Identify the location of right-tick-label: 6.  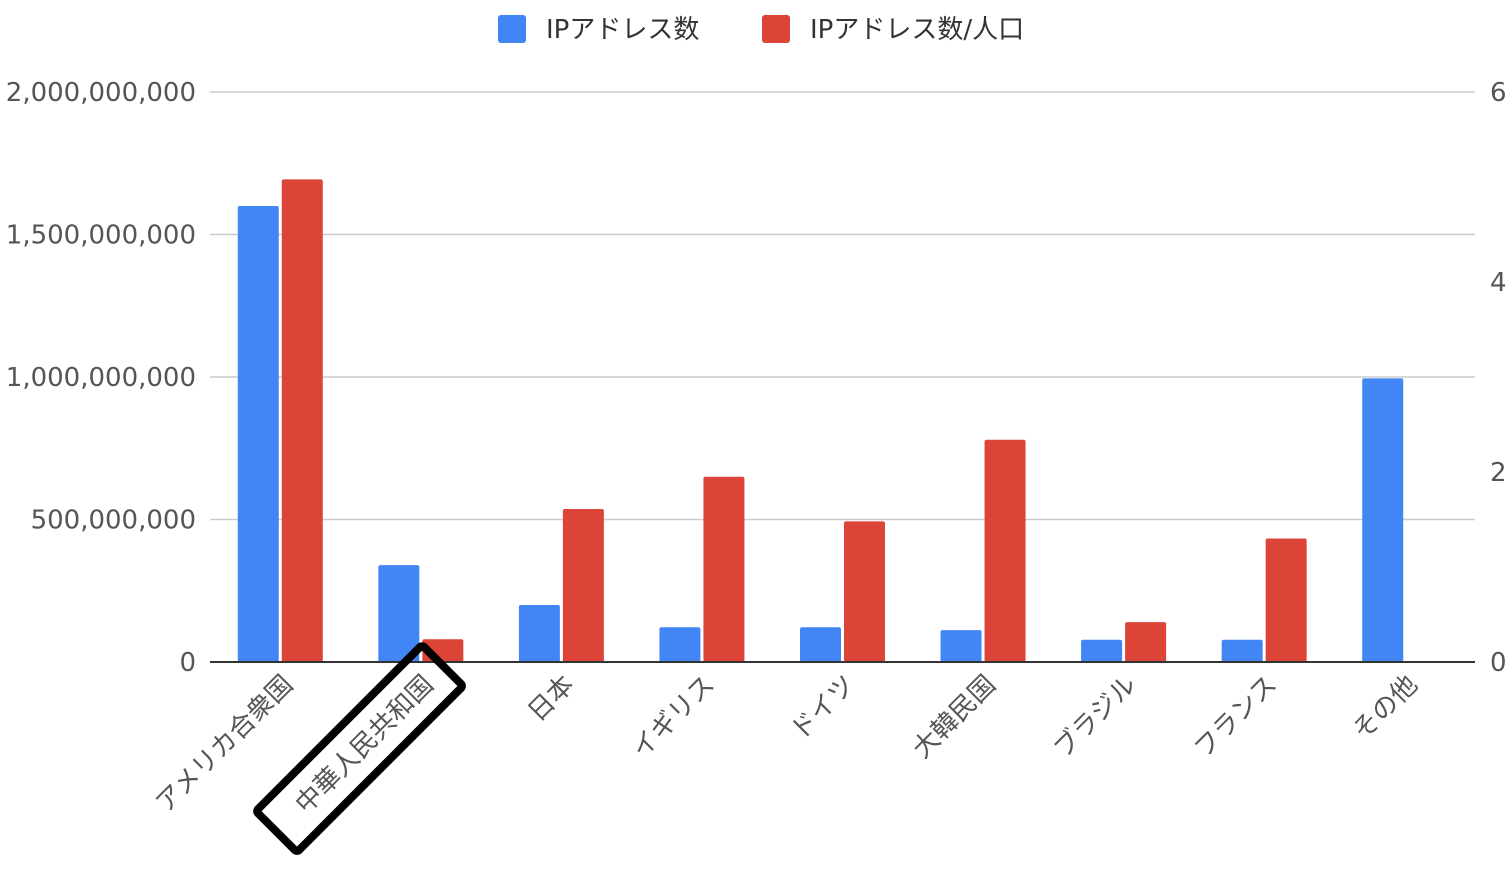
(1498, 93).